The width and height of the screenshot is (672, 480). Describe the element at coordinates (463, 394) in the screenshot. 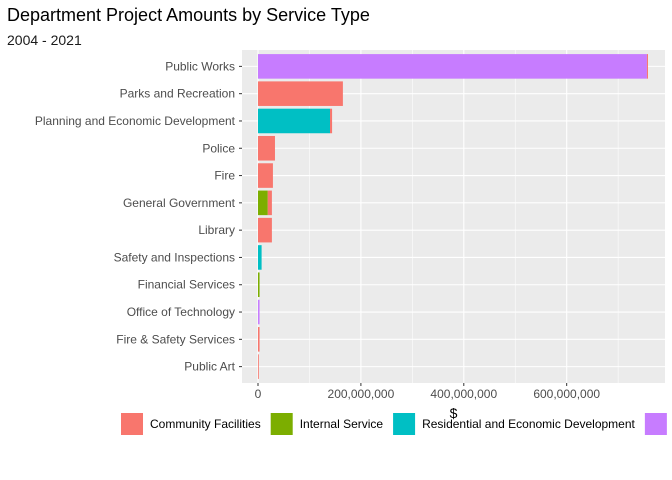

I see `x-tick-label: 400,000,000` at that location.